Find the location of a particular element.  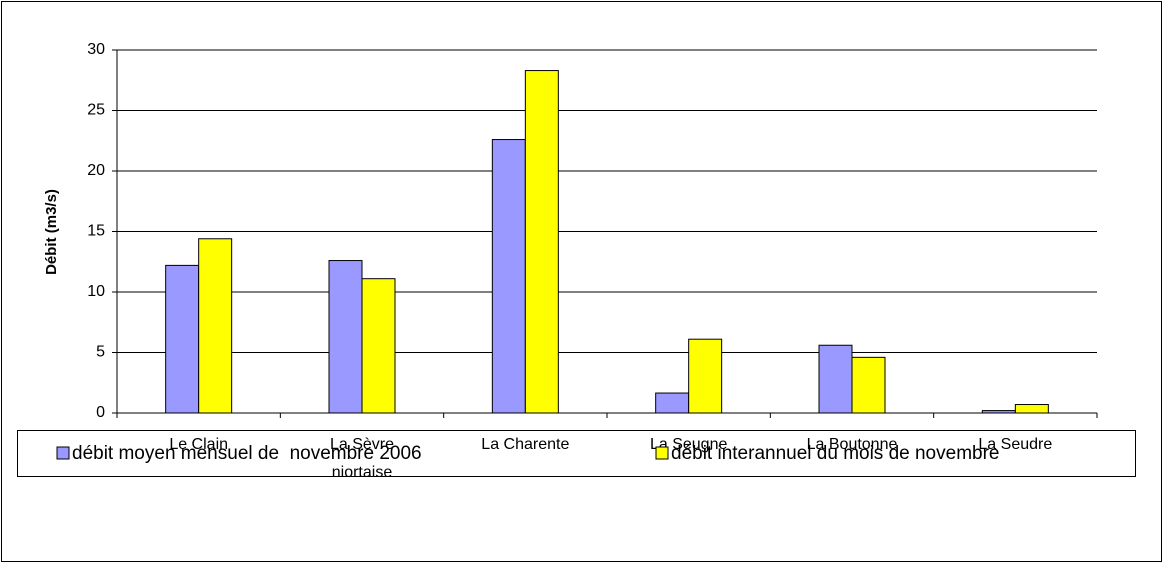

y-tick-label: 15 is located at coordinates (96, 231).